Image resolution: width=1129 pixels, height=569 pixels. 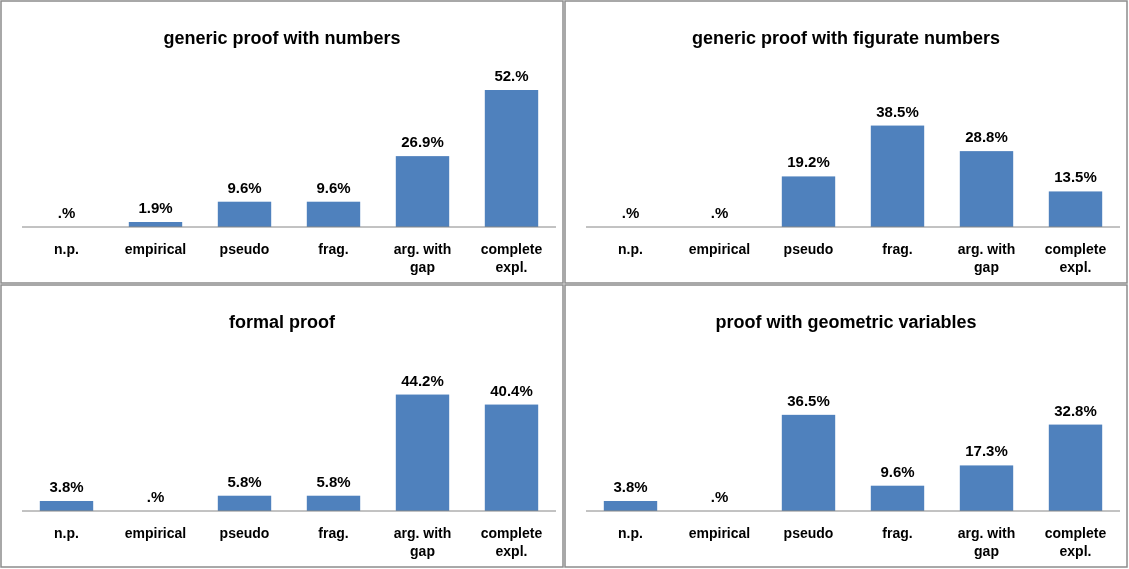 I want to click on data-label: 28.8%, so click(x=986, y=137).